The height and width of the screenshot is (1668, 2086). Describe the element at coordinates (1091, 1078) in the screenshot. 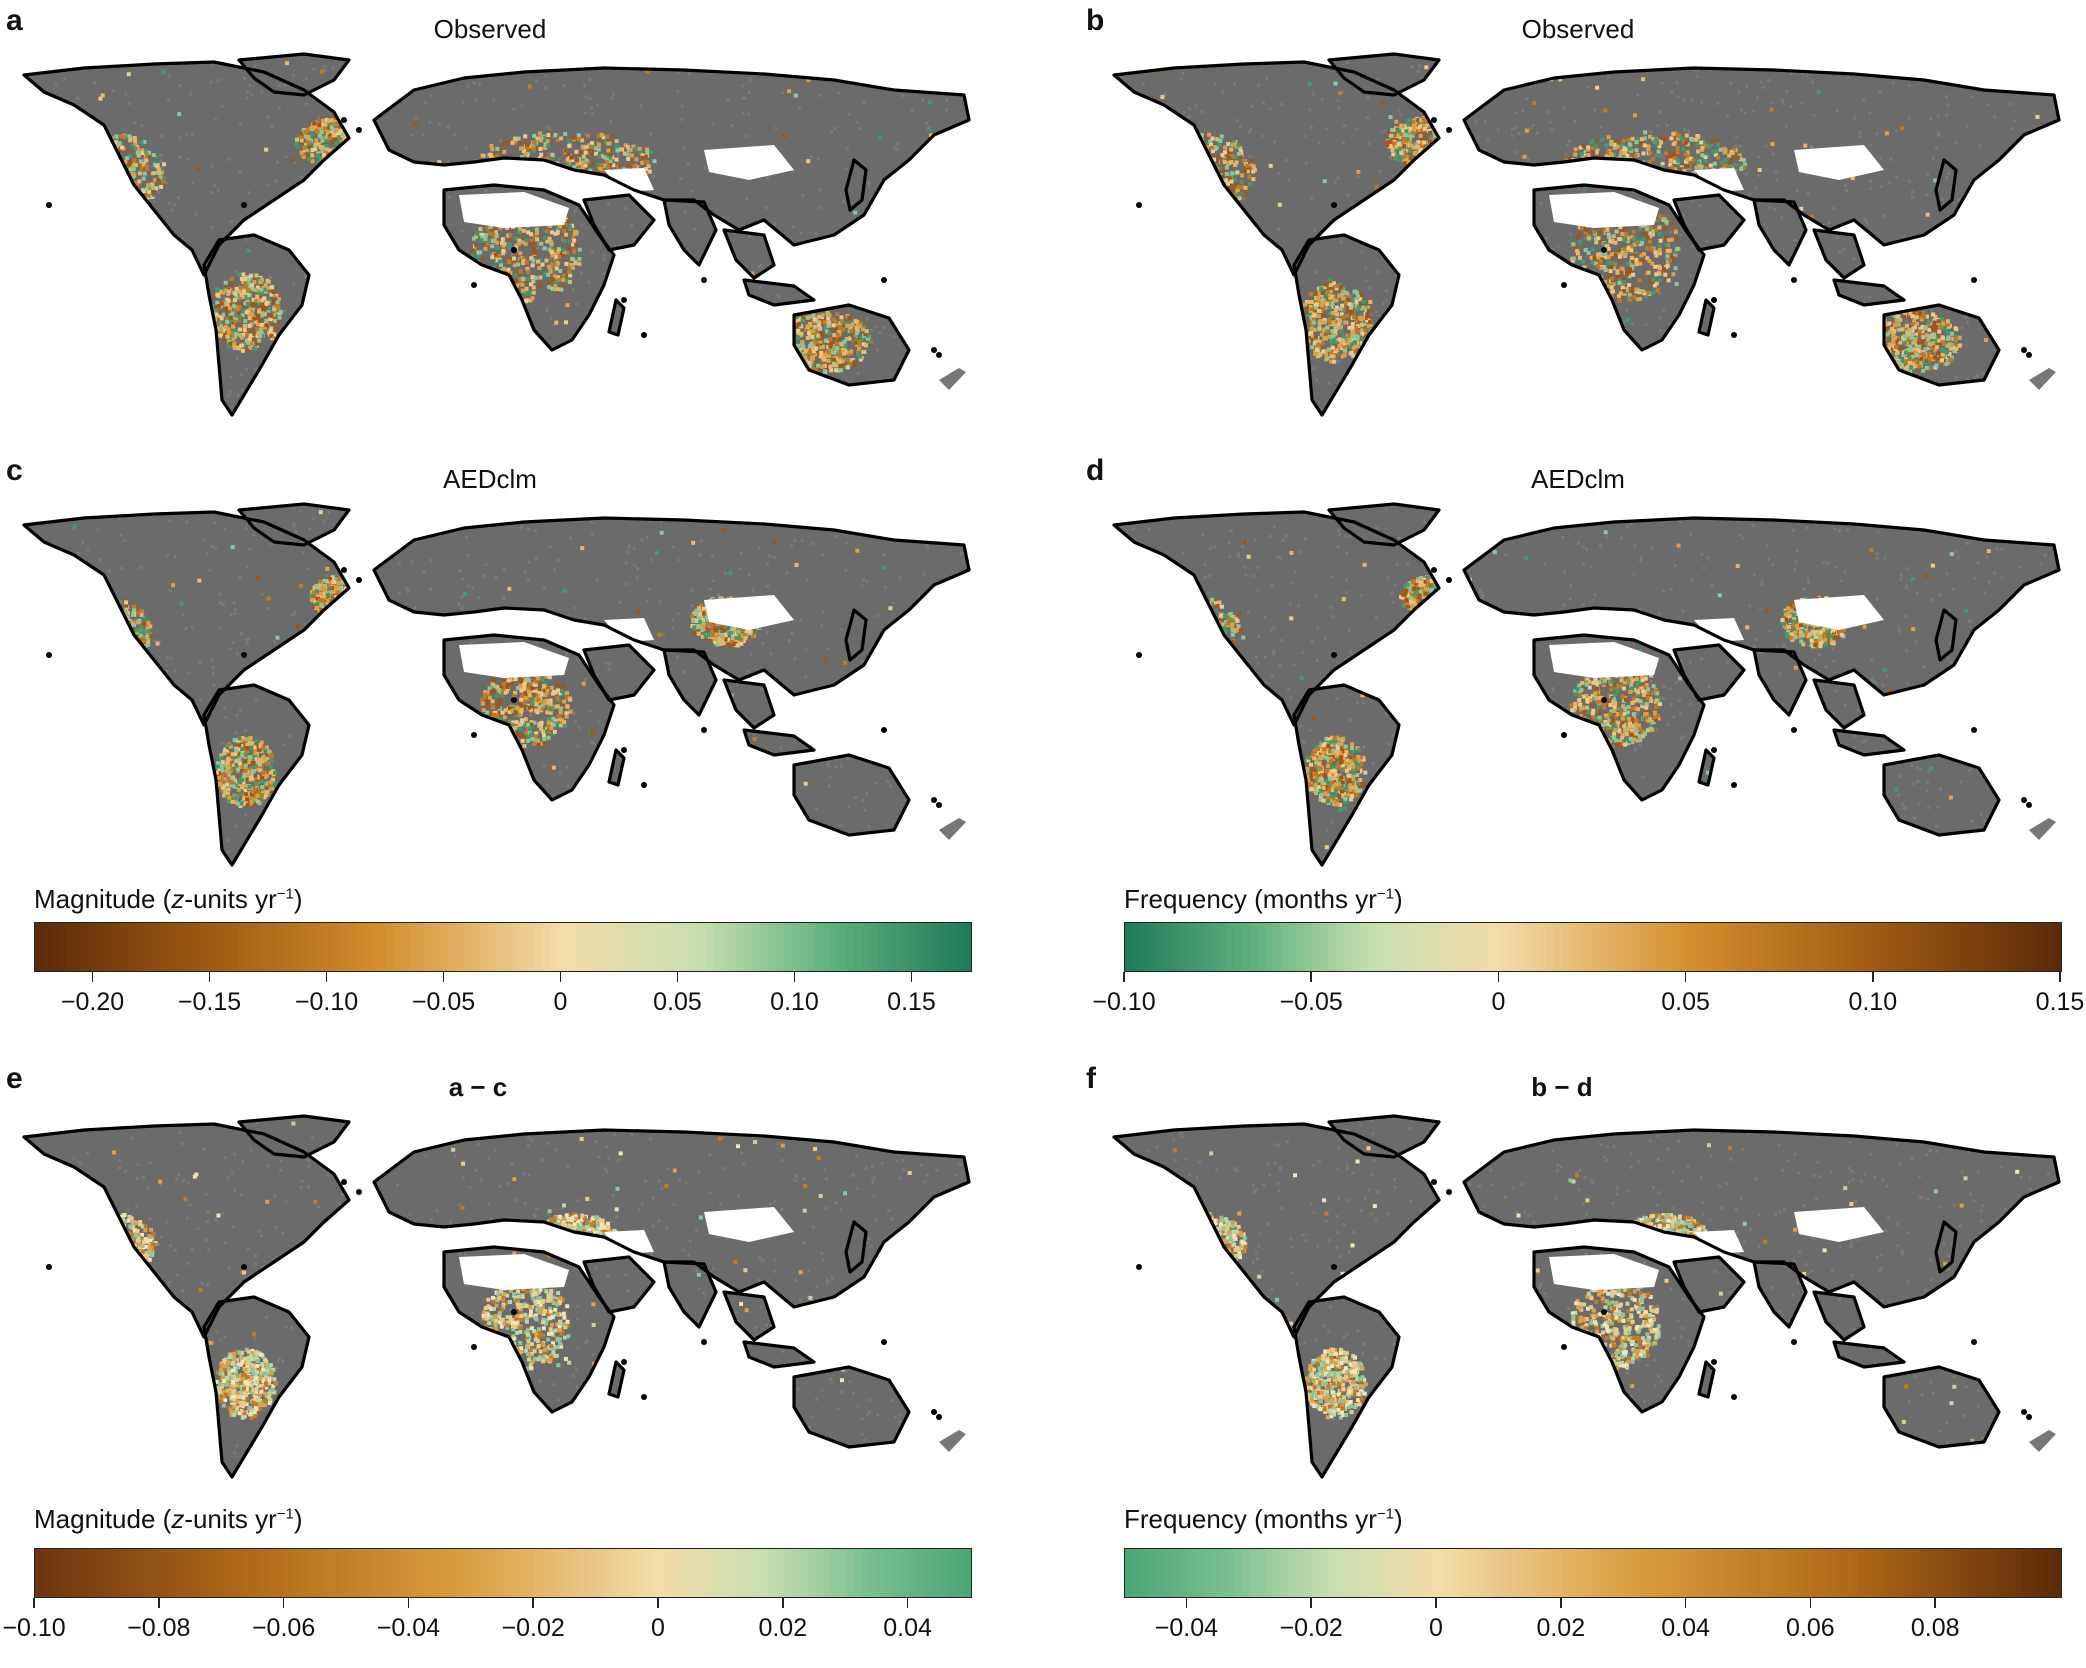

I see `panel-letter-f: f` at that location.